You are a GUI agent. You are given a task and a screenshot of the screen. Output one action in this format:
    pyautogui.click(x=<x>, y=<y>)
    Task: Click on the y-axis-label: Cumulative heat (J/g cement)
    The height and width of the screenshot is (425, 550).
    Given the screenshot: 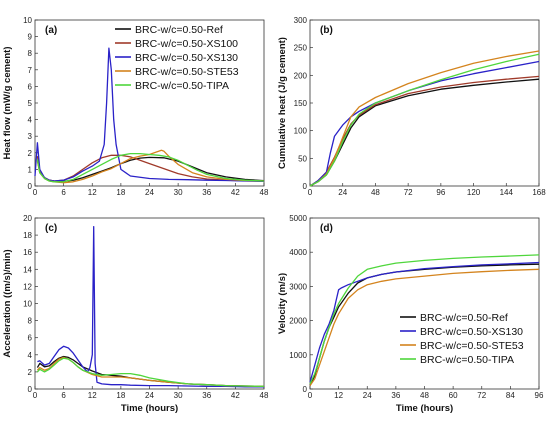 What is the action you would take?
    pyautogui.click(x=282, y=103)
    